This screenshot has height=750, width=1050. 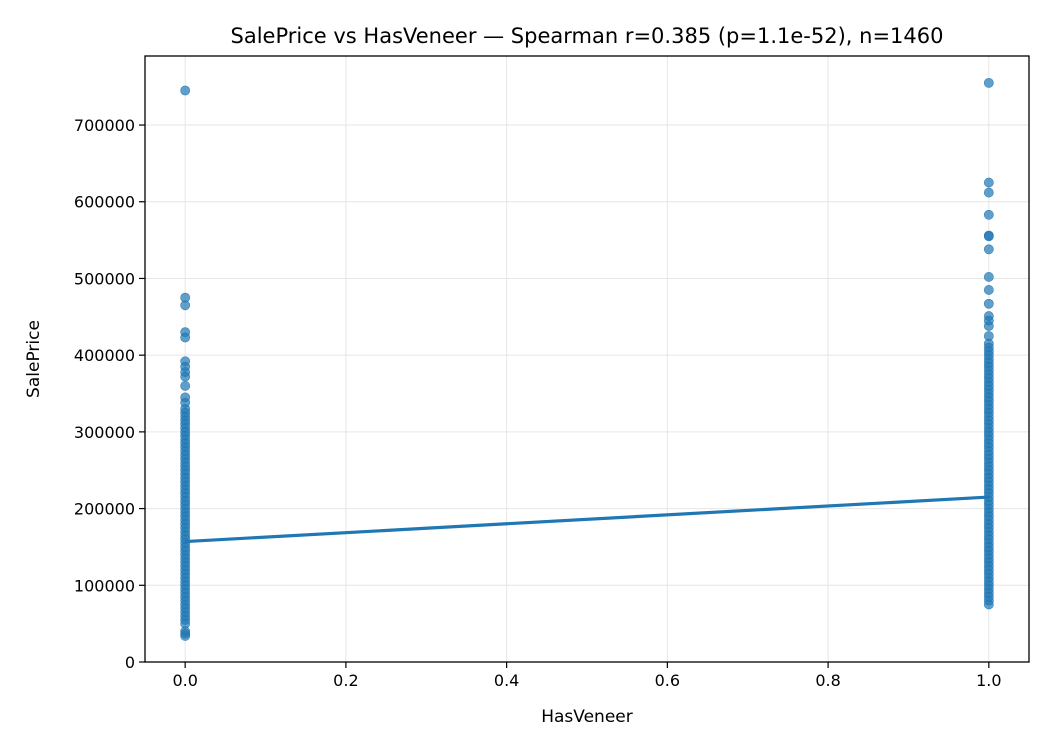 What do you see at coordinates (104, 509) in the screenshot?
I see `y-tick-label: 200000` at bounding box center [104, 509].